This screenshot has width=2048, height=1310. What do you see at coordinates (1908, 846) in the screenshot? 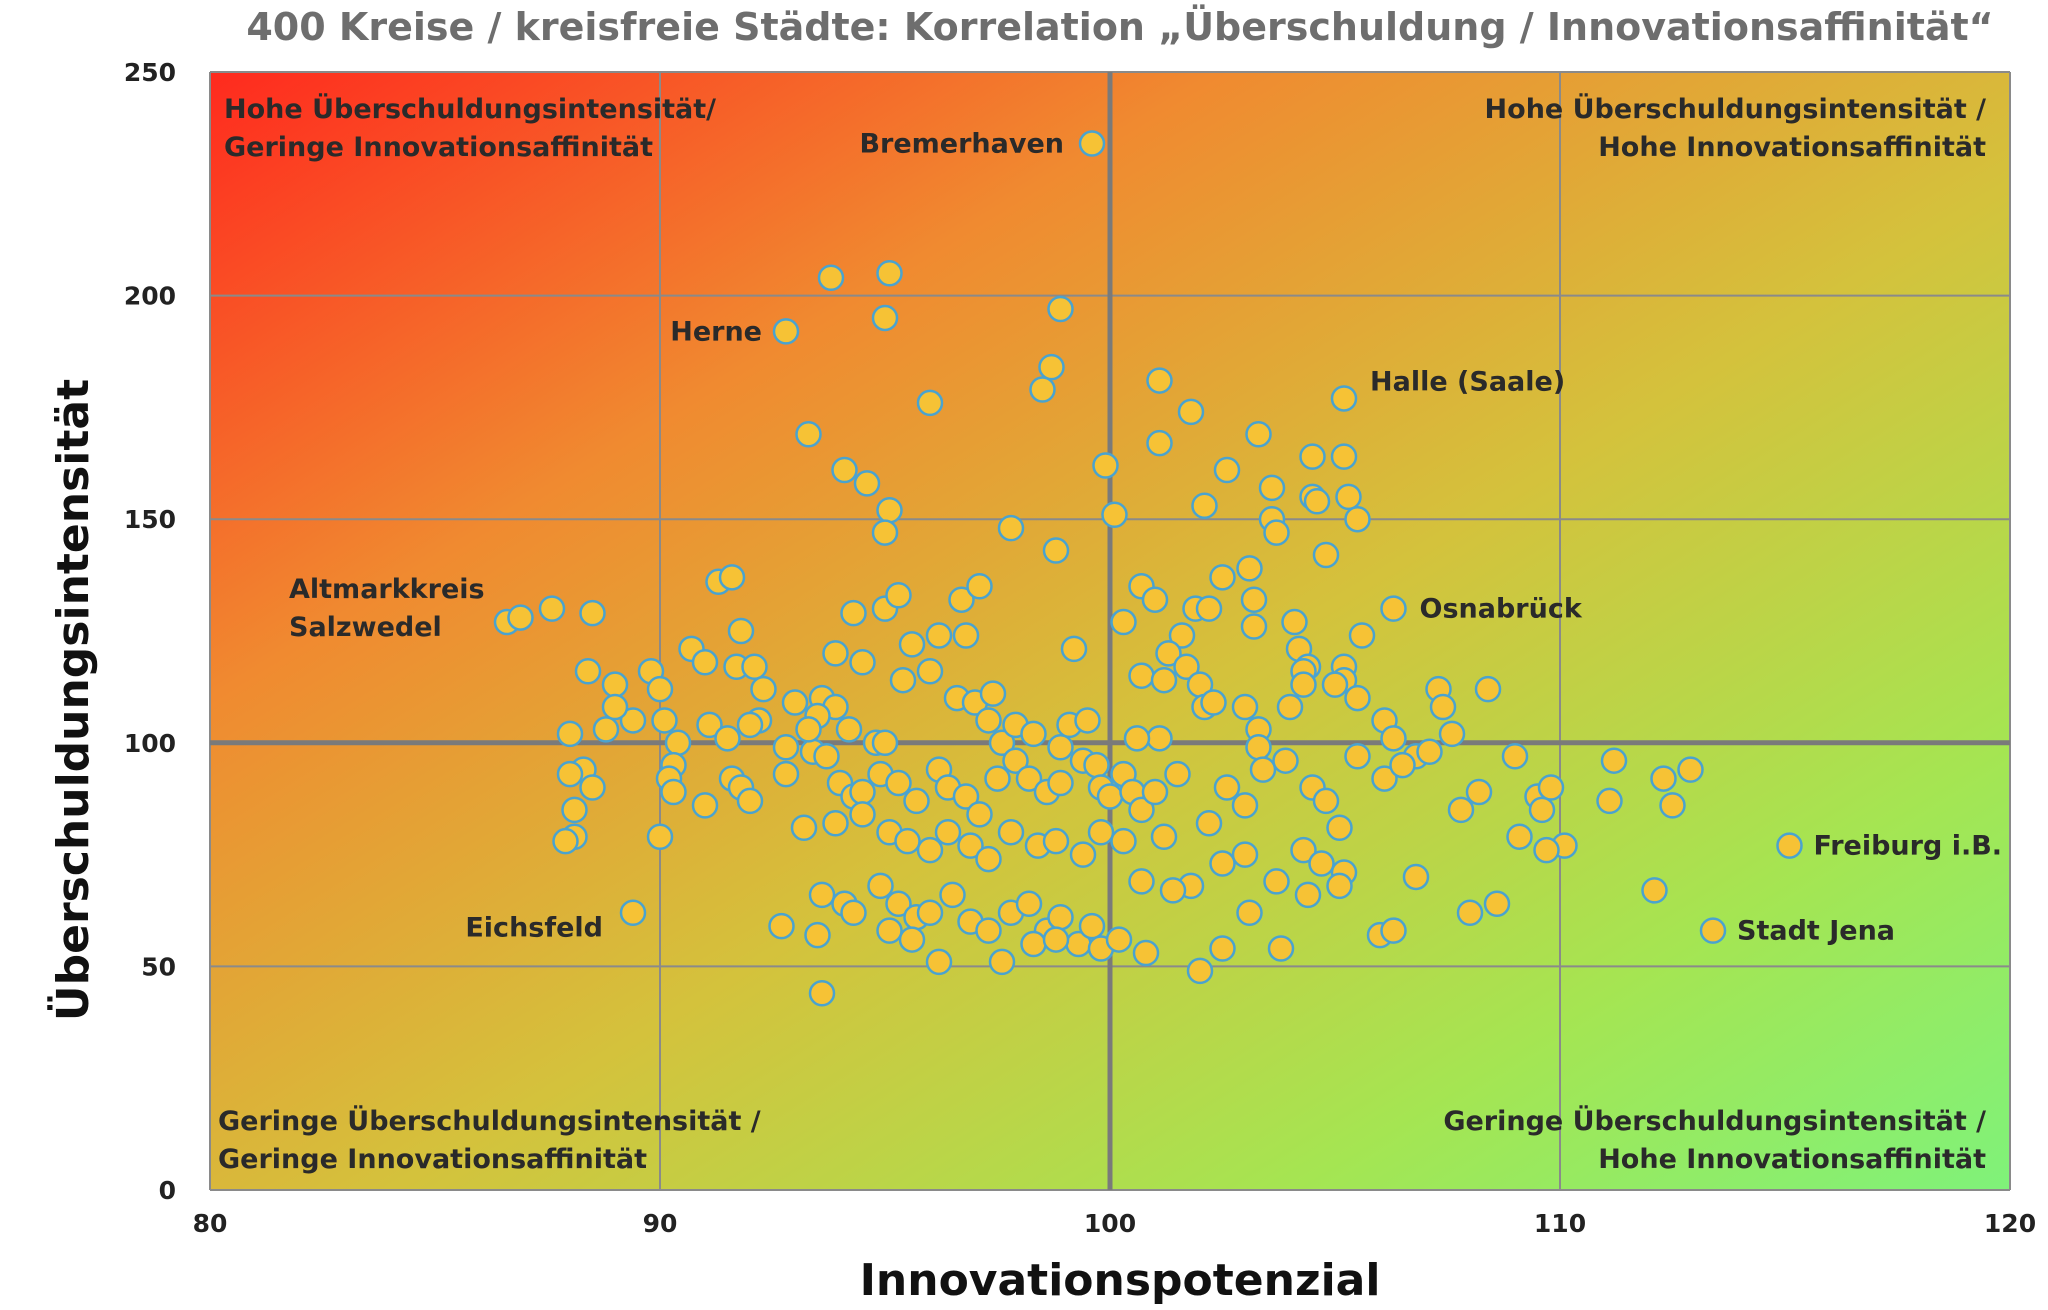
I see `point-label: Freiburg i.B.` at bounding box center [1908, 846].